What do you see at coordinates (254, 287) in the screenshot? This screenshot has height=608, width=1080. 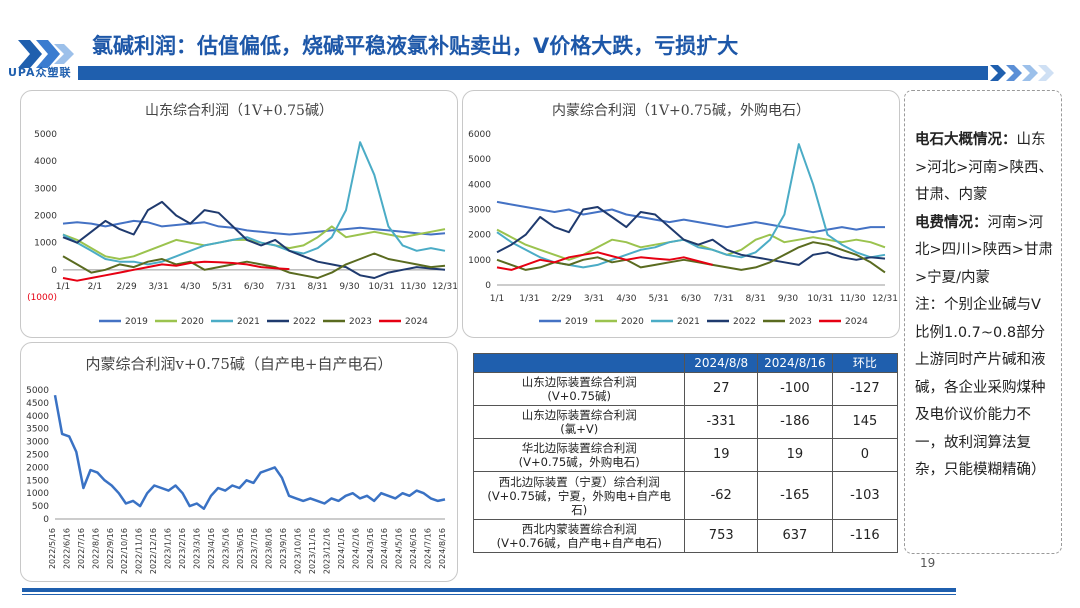 I see `x-tick-label: 6/30` at bounding box center [254, 287].